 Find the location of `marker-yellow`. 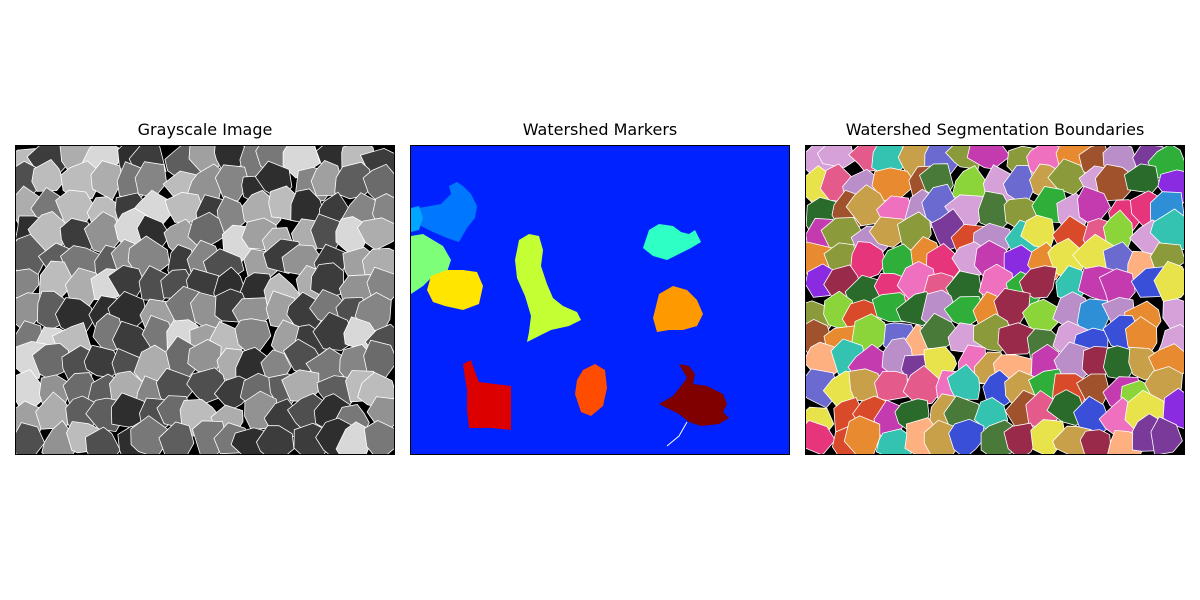

marker-yellow is located at coordinates (455, 290).